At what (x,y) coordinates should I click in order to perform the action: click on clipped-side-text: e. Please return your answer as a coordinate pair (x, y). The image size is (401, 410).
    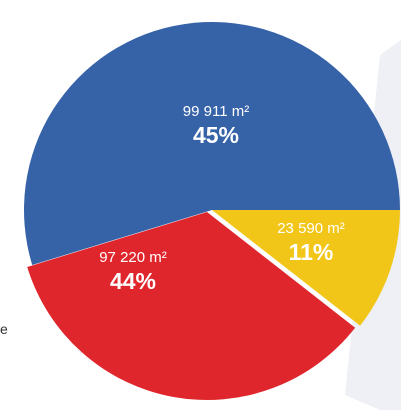
    Looking at the image, I should click on (4, 329).